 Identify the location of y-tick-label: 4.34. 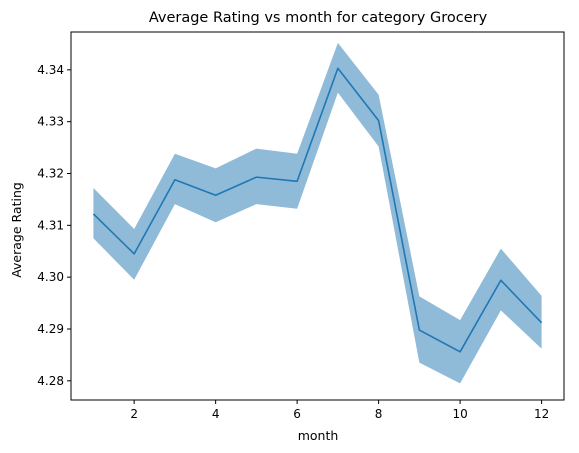
(50, 70).